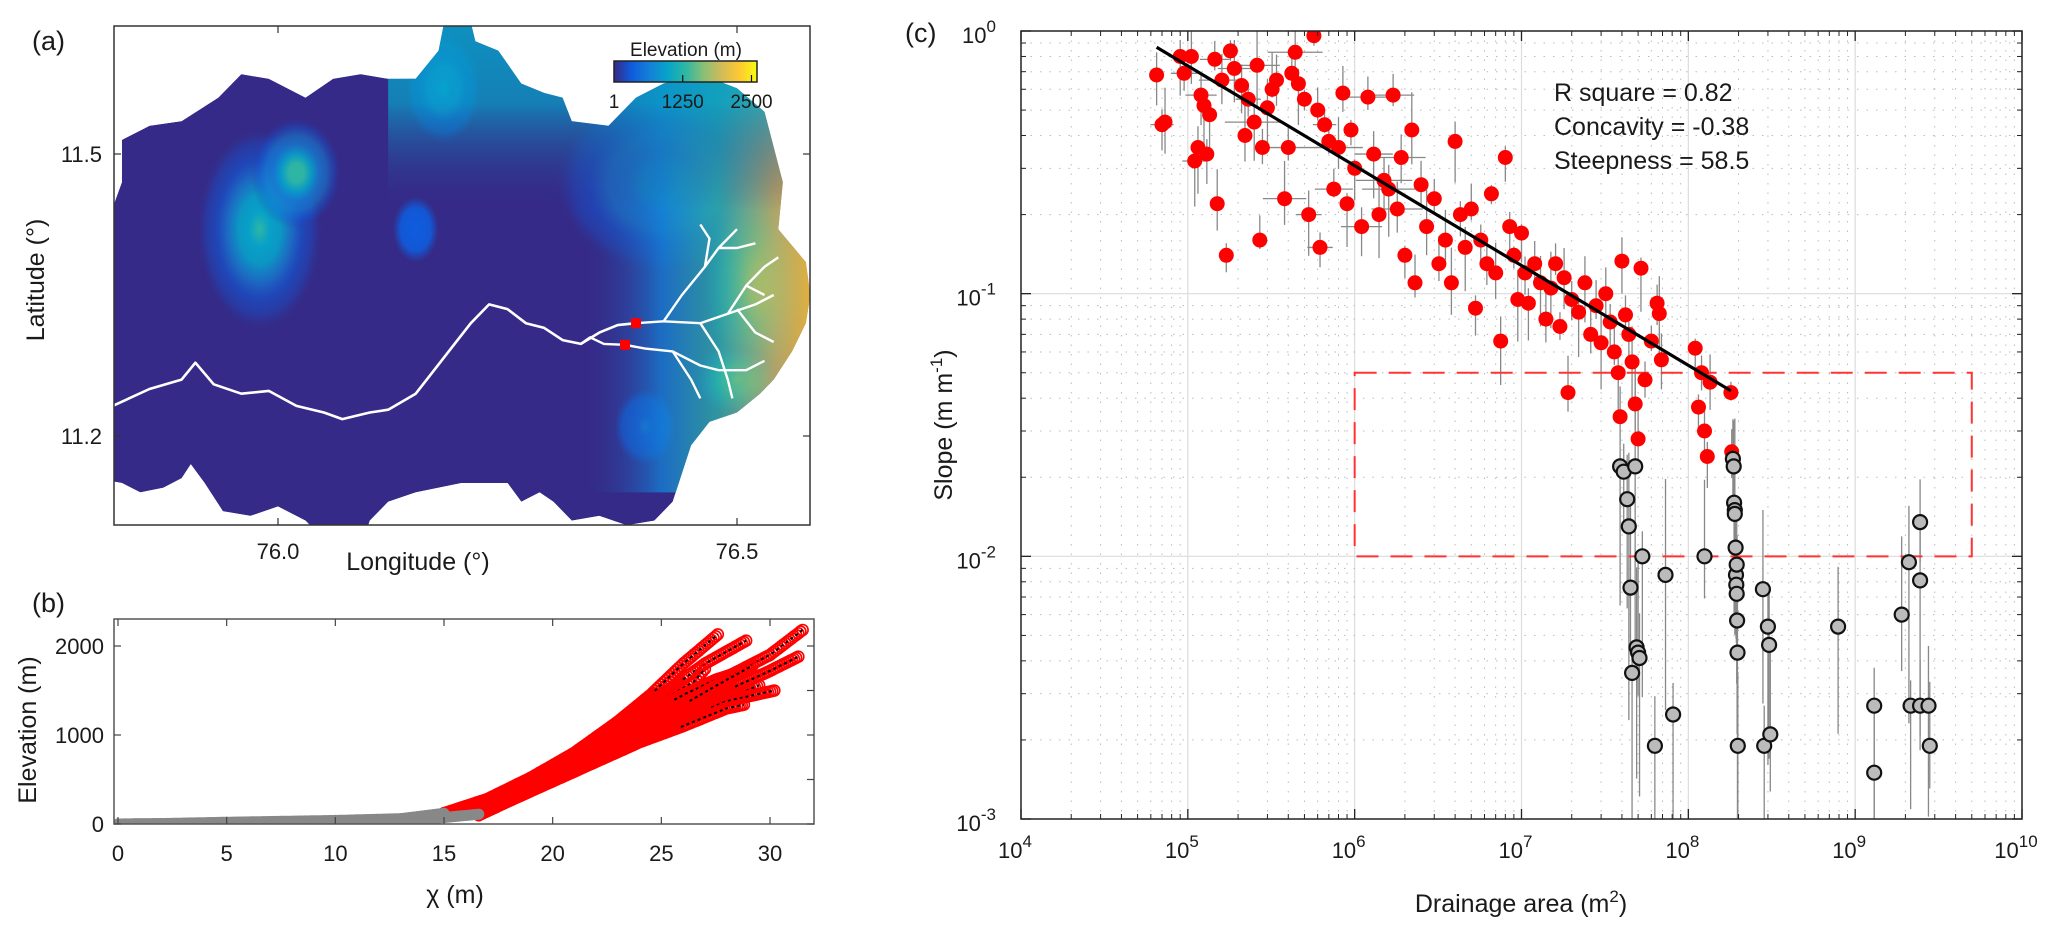 This screenshot has width=2067, height=935. I want to click on colorbar: Elevation (m) 1 1250 2500, so click(691, 76).